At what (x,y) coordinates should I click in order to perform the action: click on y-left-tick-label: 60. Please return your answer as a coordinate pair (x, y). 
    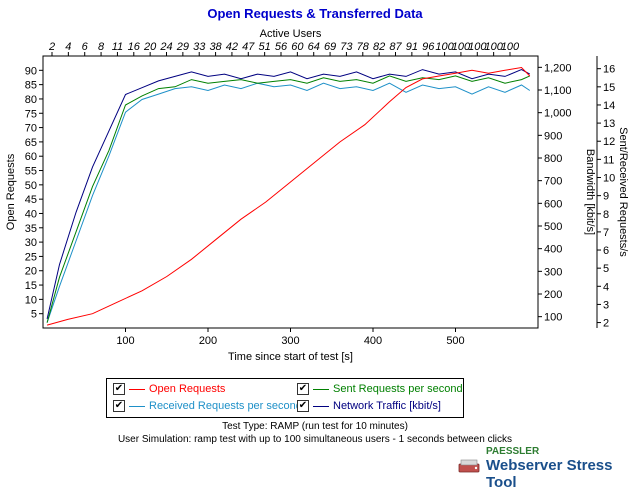
    Looking at the image, I should click on (31, 157).